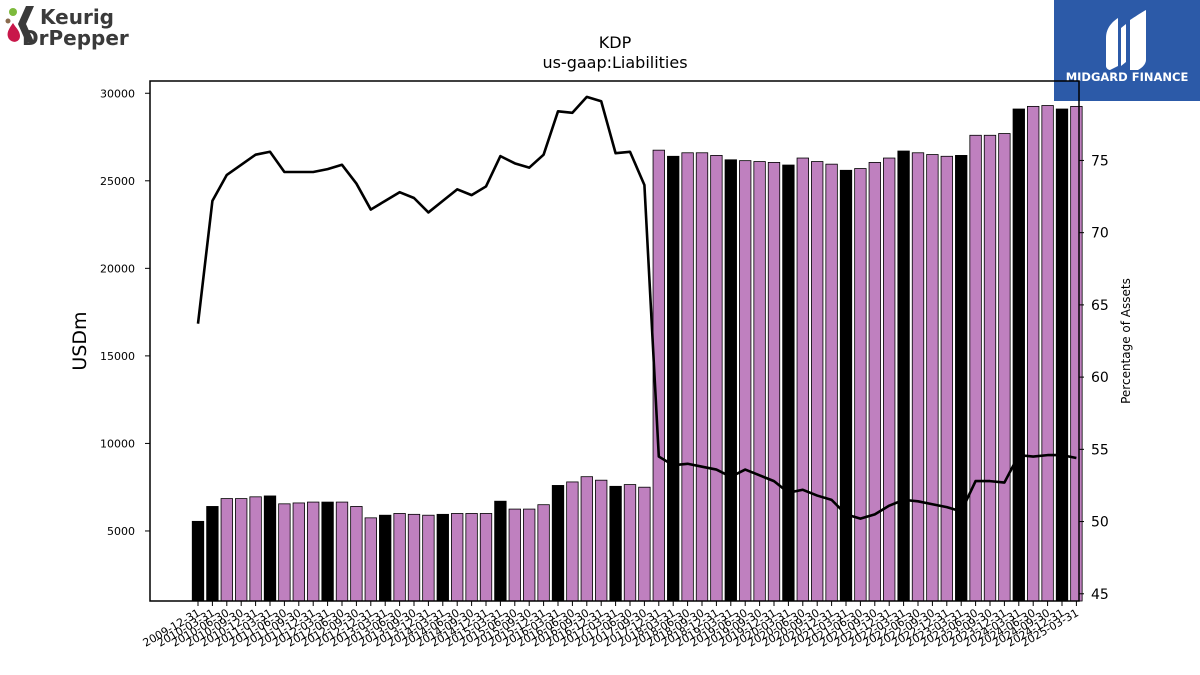  What do you see at coordinates (75, 38) in the screenshot?
I see `keurig-logo-line2: DrPepper` at bounding box center [75, 38].